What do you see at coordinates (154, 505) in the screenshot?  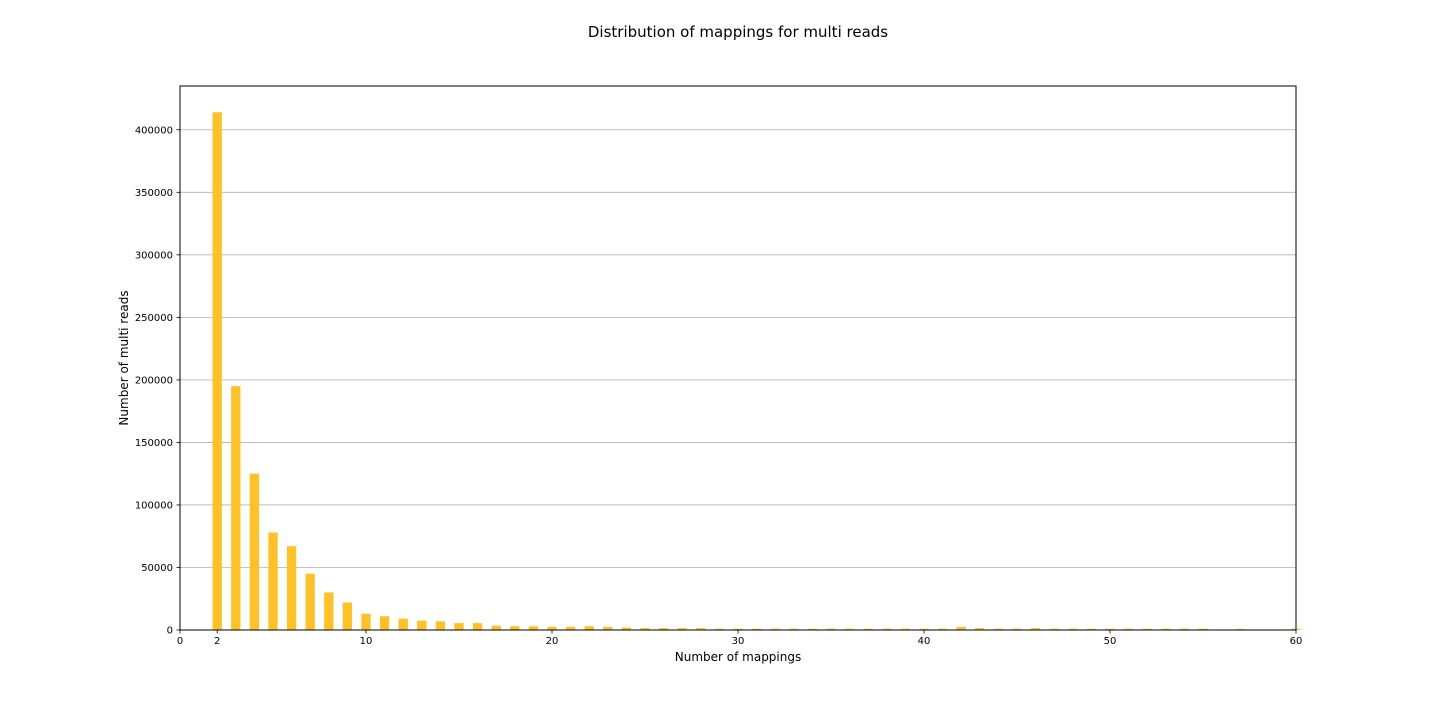 I see `y-tick-label: 100000` at bounding box center [154, 505].